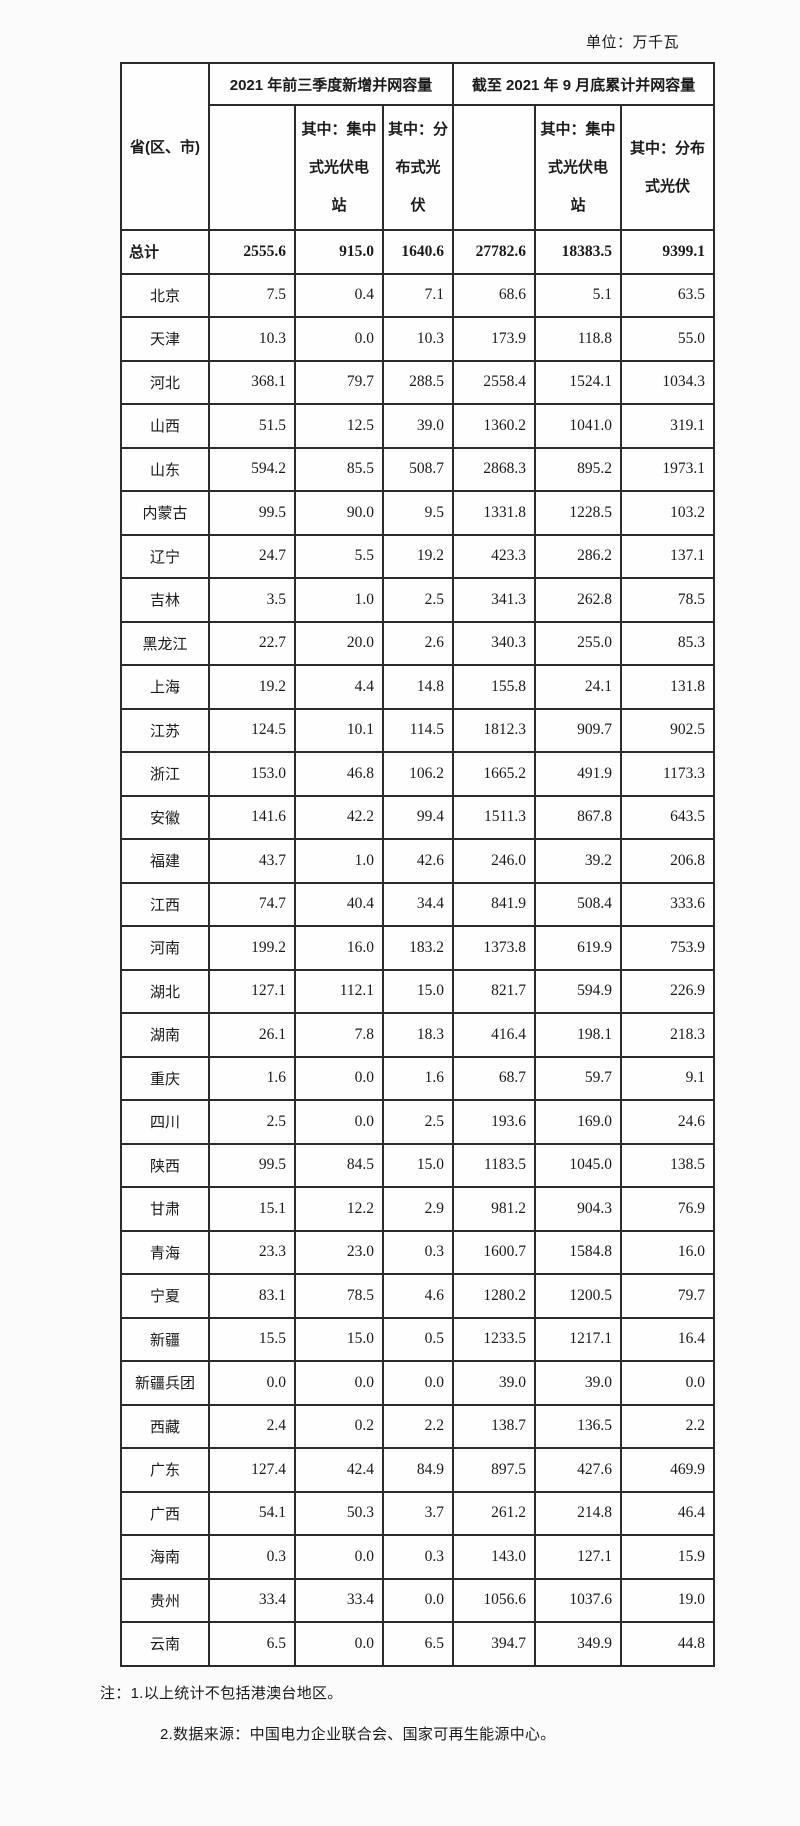  Describe the element at coordinates (418, 252) in the screenshot. I see `value-cell: 1640.6` at that location.